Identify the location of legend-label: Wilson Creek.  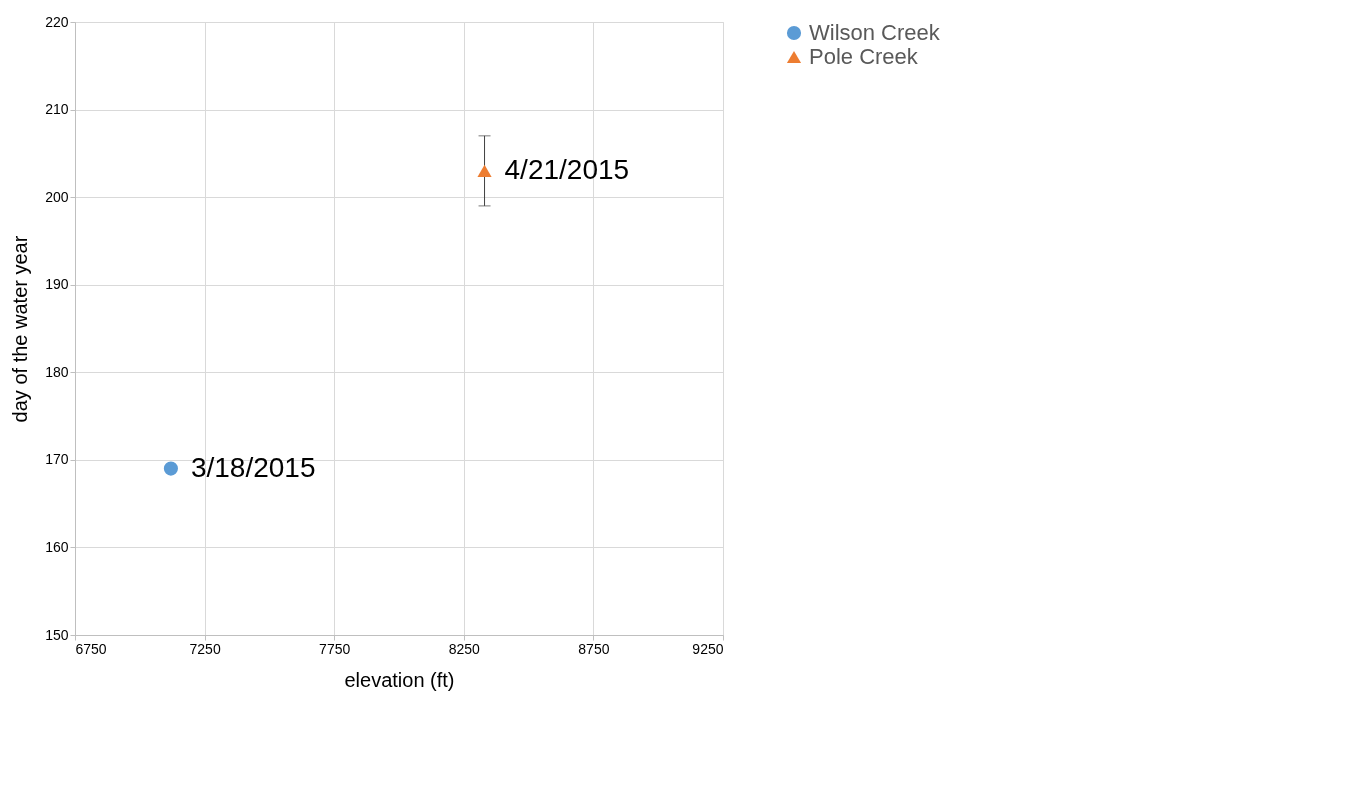
(875, 32).